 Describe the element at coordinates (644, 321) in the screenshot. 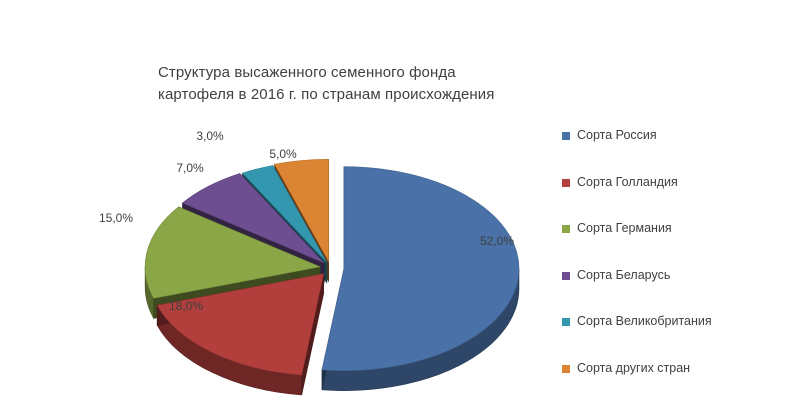

I see `legend-label-4: Сорта Великобритания` at that location.